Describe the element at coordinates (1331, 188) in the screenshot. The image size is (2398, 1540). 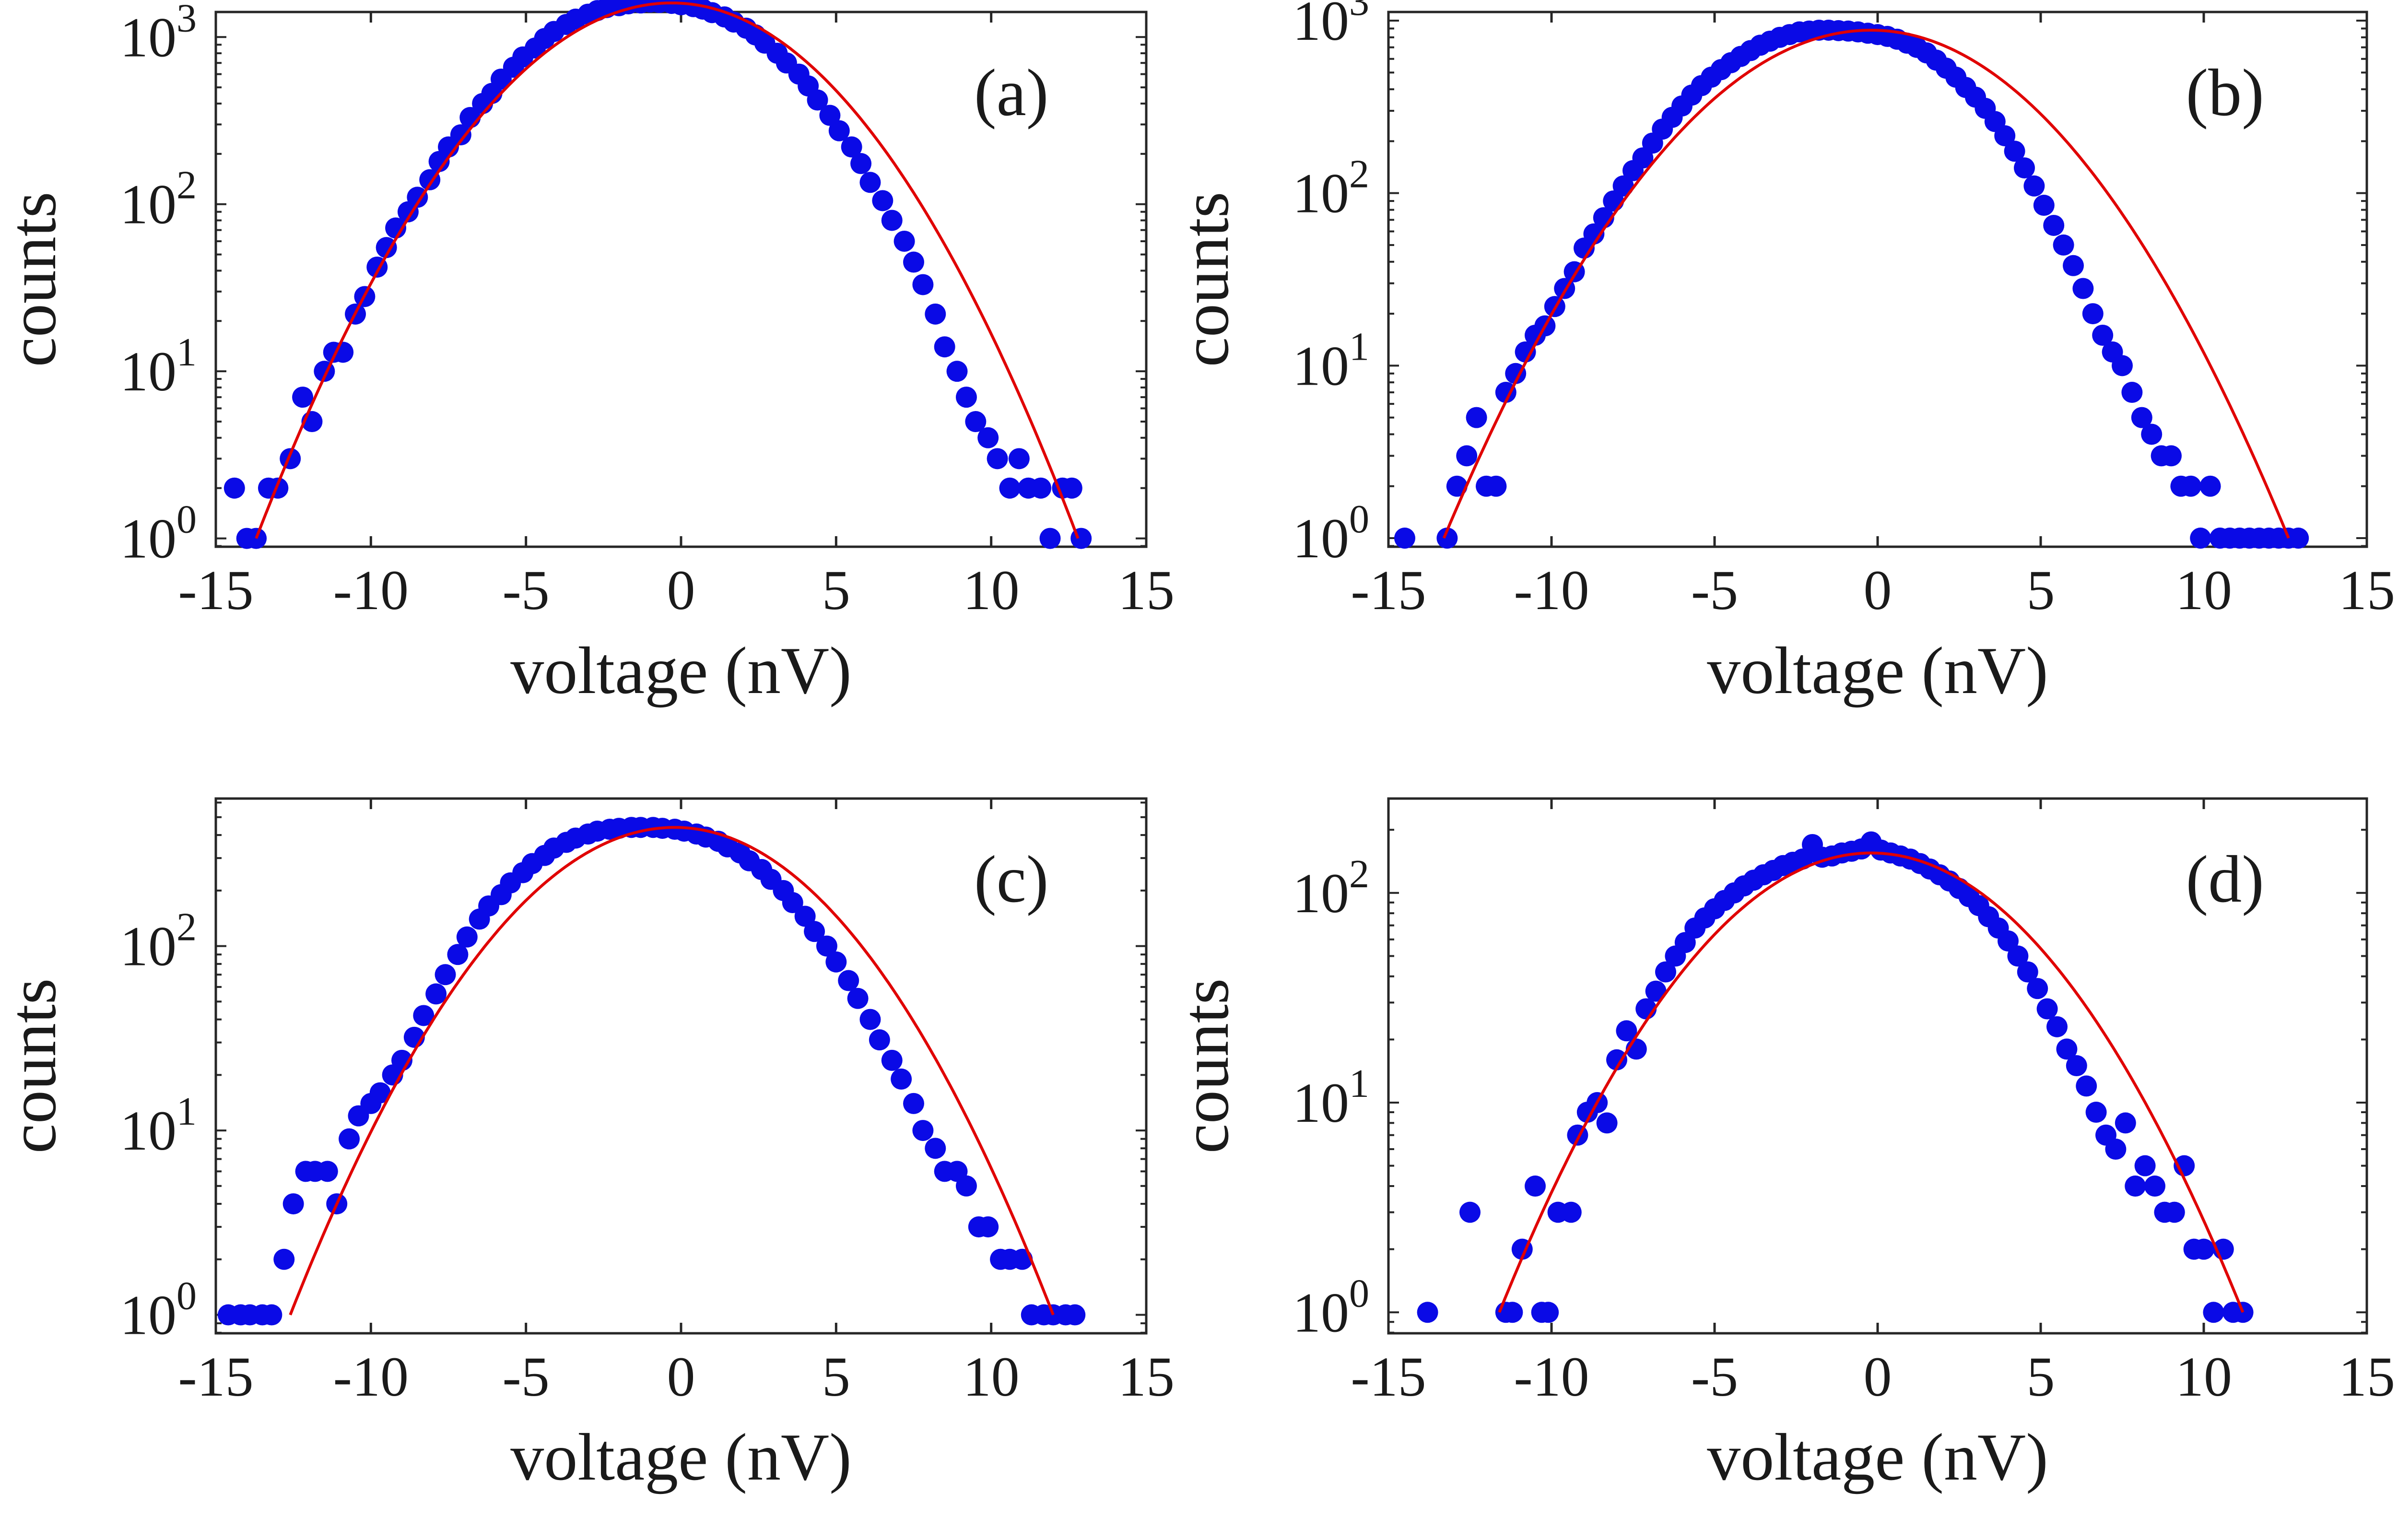
I see `panel-2-y-tick-label: 10²` at that location.